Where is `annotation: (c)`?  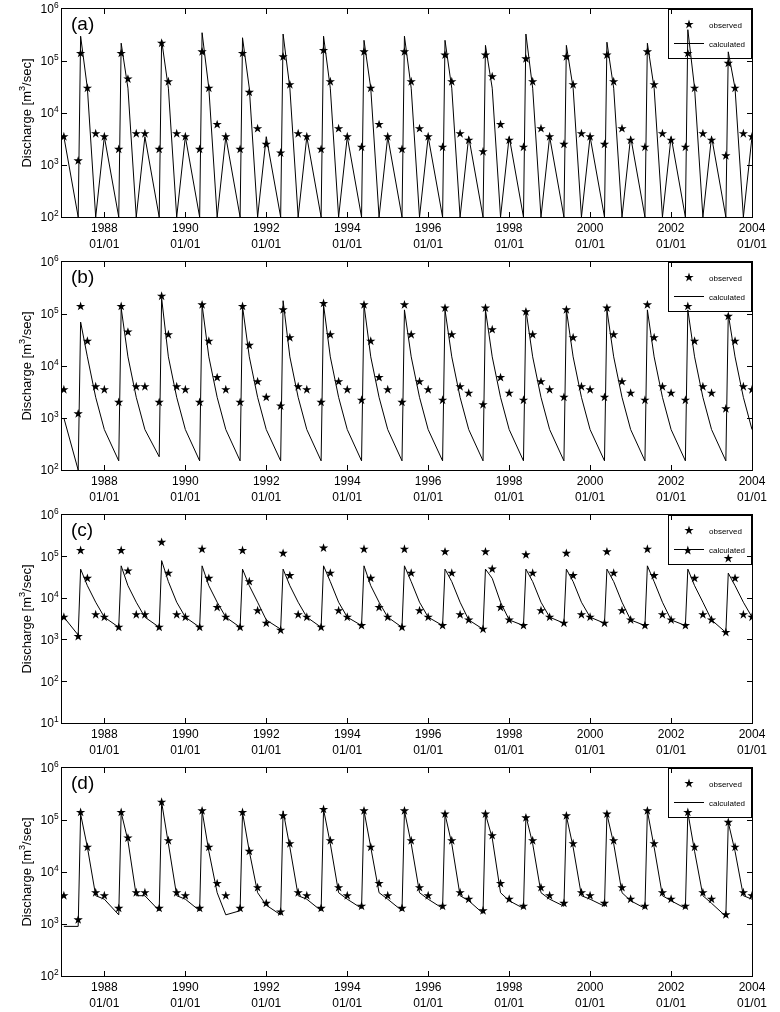
annotation: (c) is located at coordinates (82, 529).